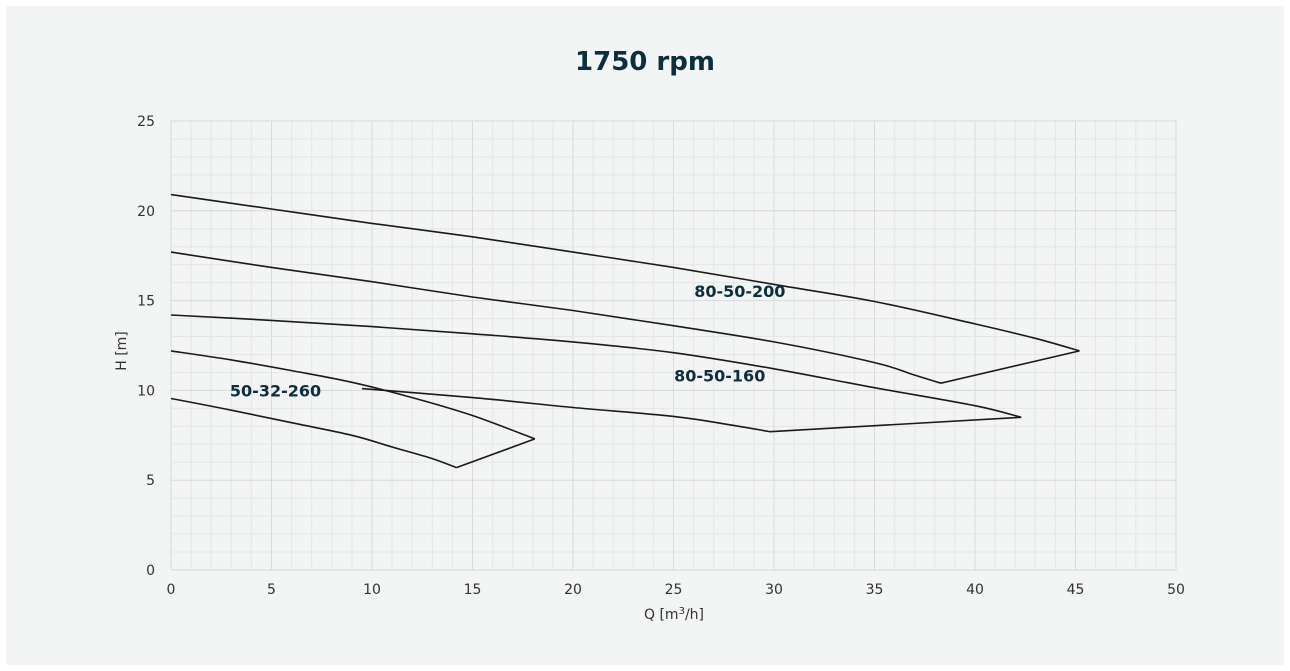  Describe the element at coordinates (473, 590) in the screenshot. I see `x-tick-label: 15` at that location.